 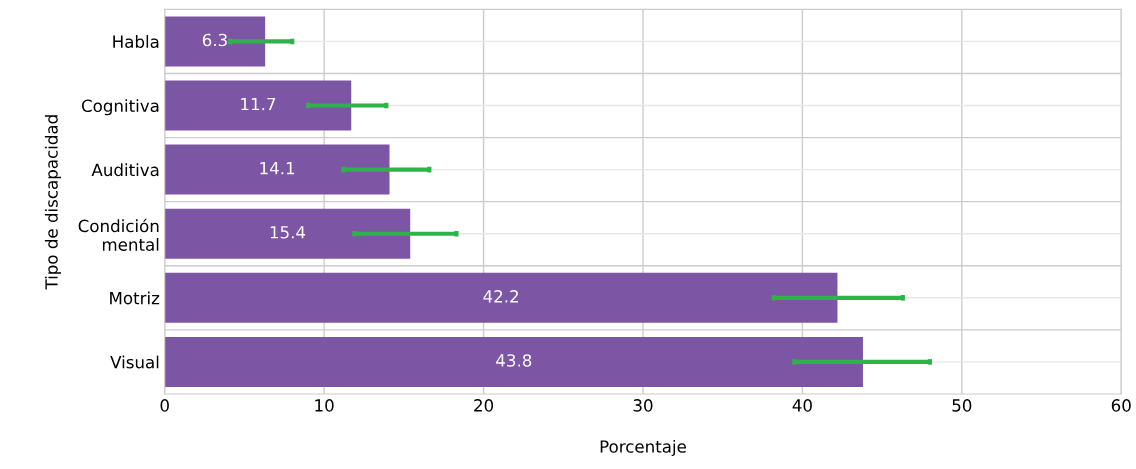 I want to click on x-tick-label: 20, so click(x=484, y=405).